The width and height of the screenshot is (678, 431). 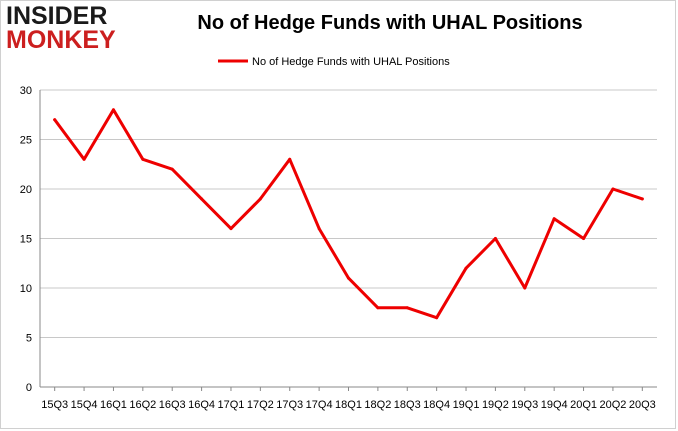 What do you see at coordinates (466, 405) in the screenshot?
I see `x-tick-label: 19Q1` at bounding box center [466, 405].